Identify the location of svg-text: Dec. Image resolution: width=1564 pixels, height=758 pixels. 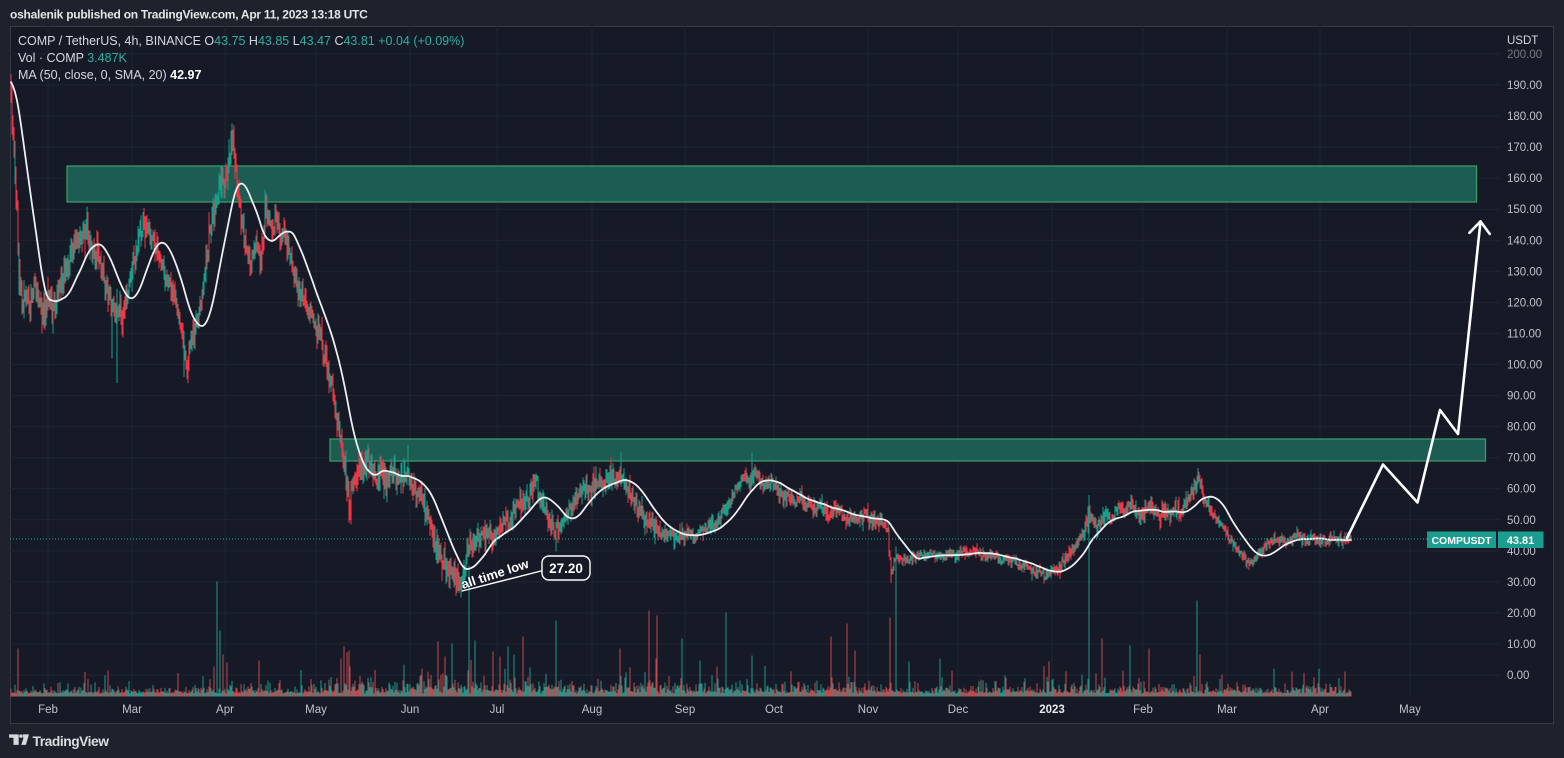
(958, 710).